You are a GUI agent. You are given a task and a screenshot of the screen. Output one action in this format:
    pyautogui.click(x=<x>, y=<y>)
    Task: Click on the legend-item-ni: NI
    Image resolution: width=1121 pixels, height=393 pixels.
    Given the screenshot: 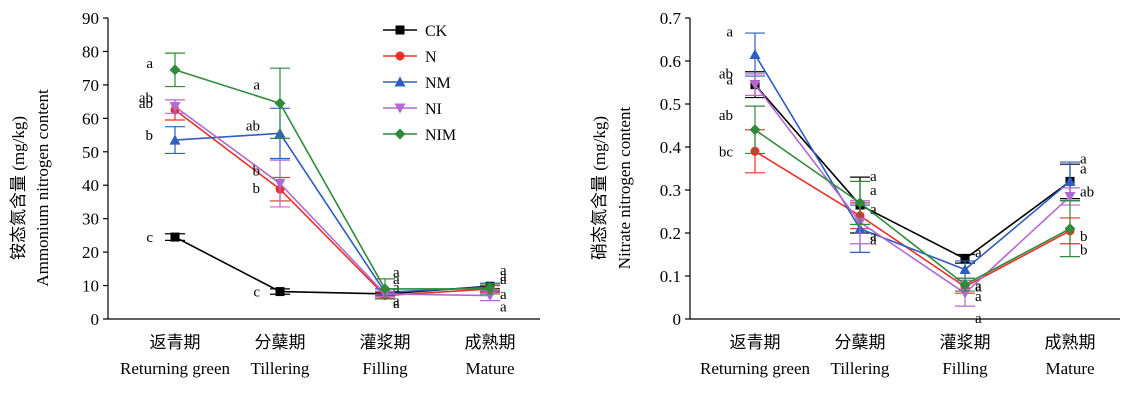 What is the action you would take?
    pyautogui.click(x=412, y=109)
    